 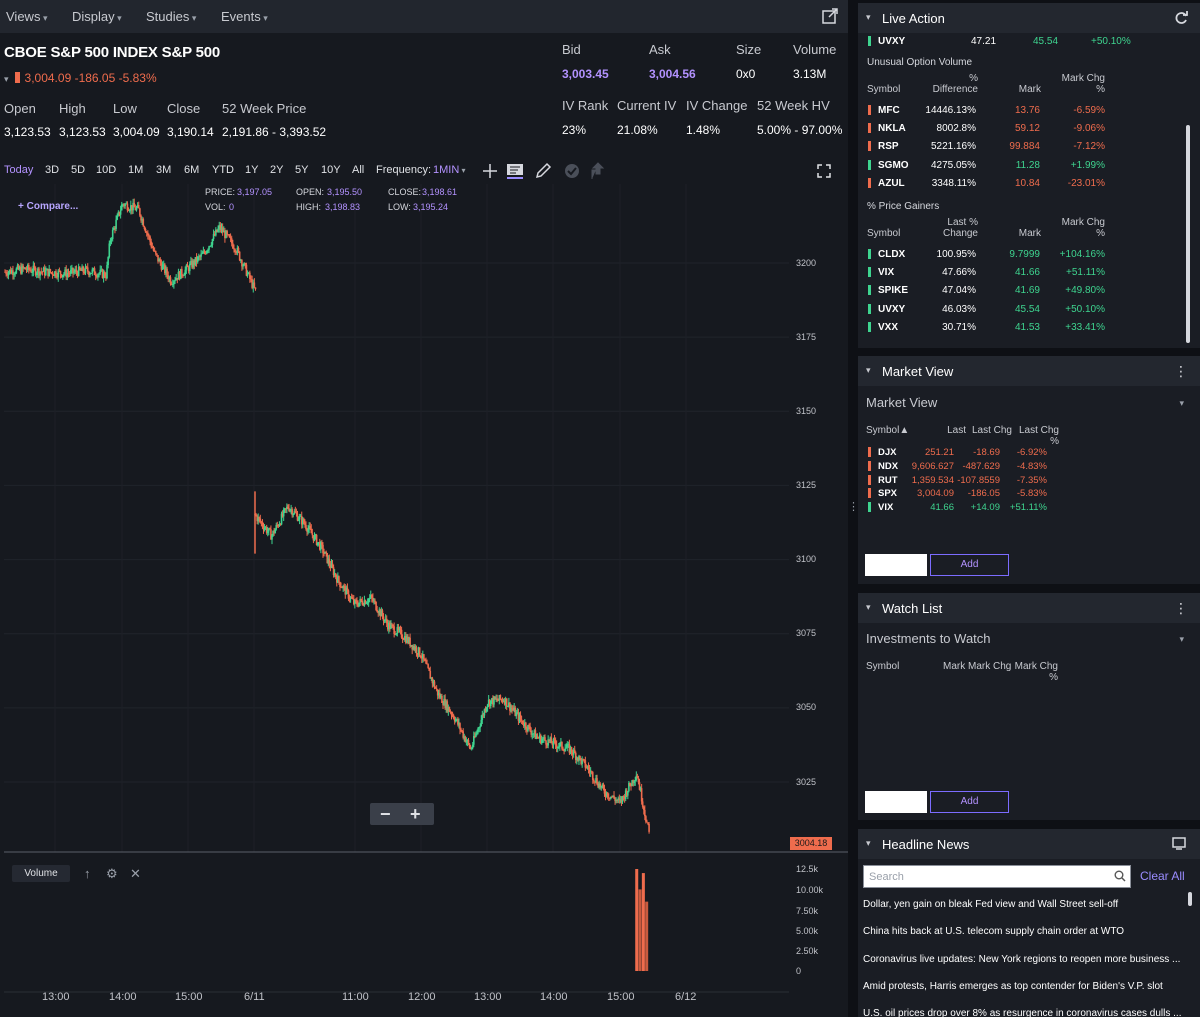 I want to click on symbol-change: ▾ 3,004.09 -186.05 -5.83%, so click(x=80, y=78).